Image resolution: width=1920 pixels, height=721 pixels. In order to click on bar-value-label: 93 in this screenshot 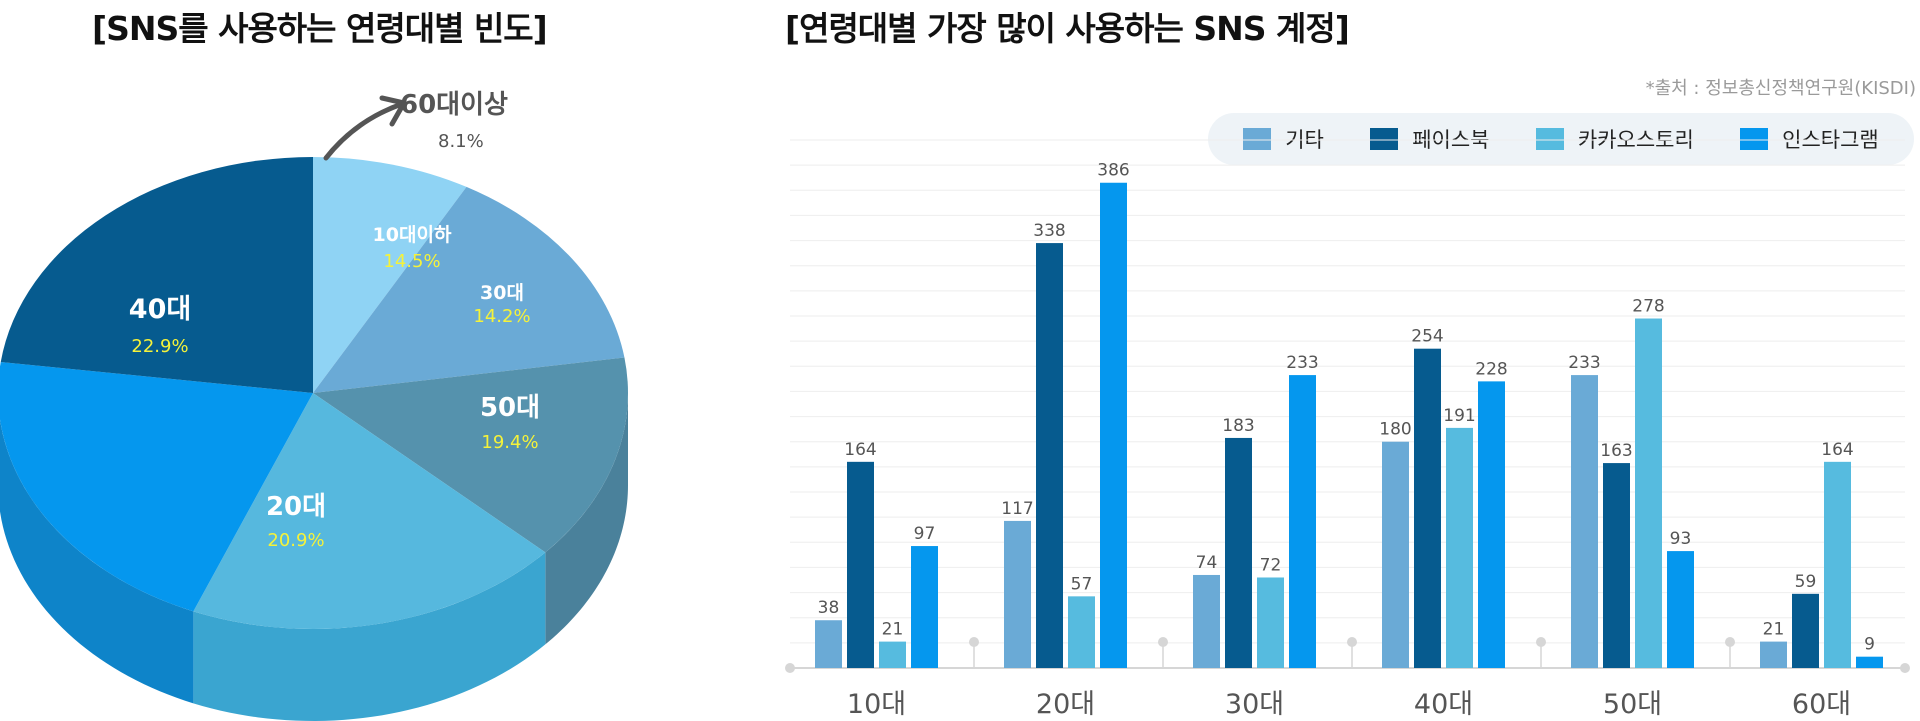, I will do `click(1681, 539)`.